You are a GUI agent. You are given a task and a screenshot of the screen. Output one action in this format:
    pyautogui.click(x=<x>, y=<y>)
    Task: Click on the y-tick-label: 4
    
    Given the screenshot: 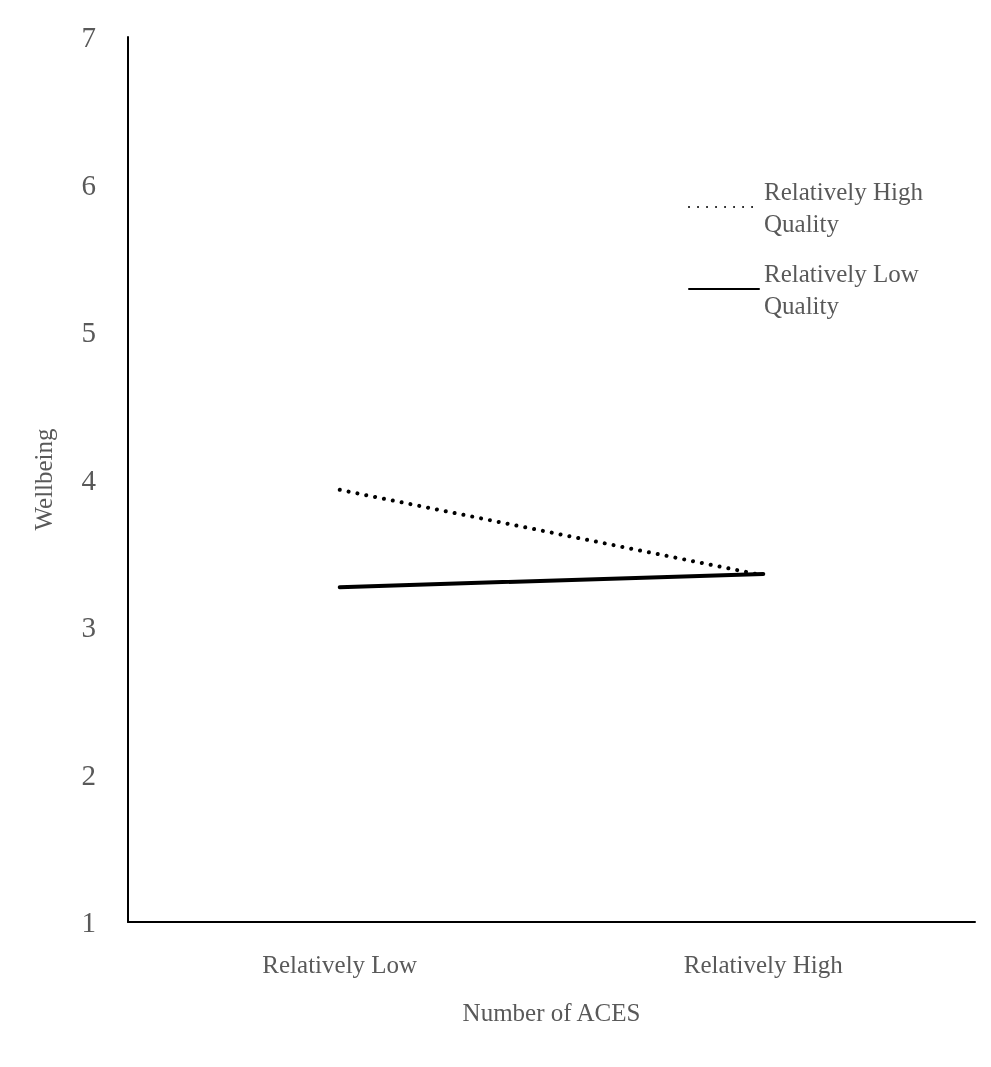 What is the action you would take?
    pyautogui.click(x=89, y=479)
    